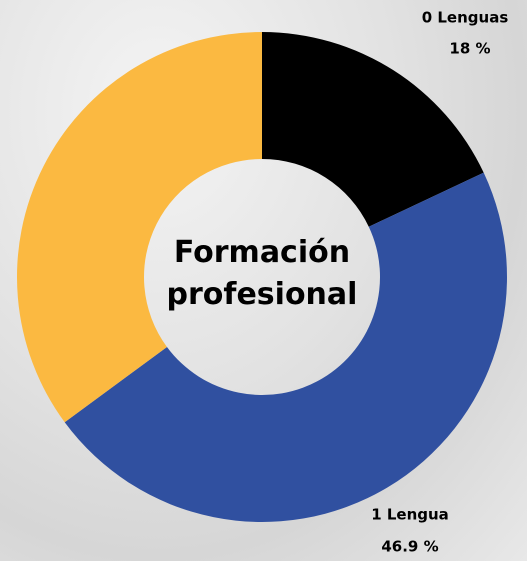  Describe the element at coordinates (465, 18) in the screenshot. I see `segment-label: 0 Lenguas` at that location.